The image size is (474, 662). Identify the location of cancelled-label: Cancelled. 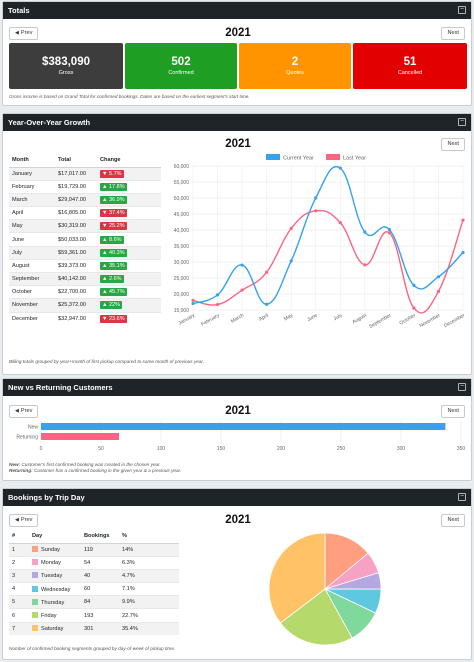
(410, 73).